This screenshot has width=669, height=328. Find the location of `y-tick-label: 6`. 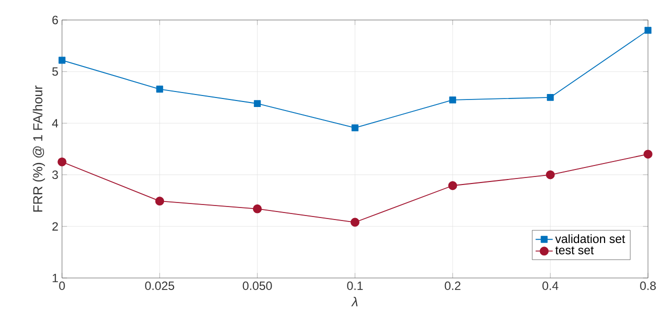

y-tick-label: 6 is located at coordinates (55, 20).